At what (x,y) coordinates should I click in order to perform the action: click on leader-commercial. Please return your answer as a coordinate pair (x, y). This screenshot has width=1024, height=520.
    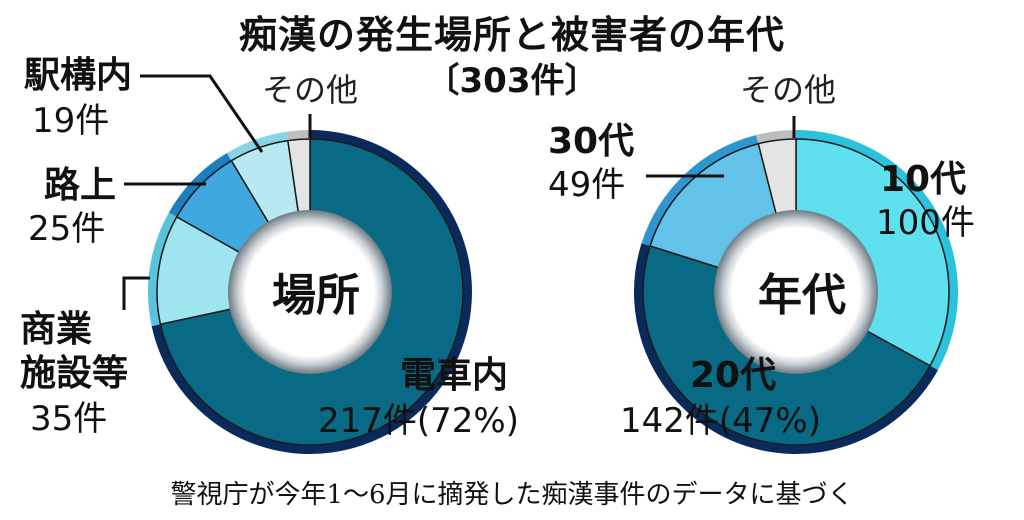
    Looking at the image, I should click on (136, 293).